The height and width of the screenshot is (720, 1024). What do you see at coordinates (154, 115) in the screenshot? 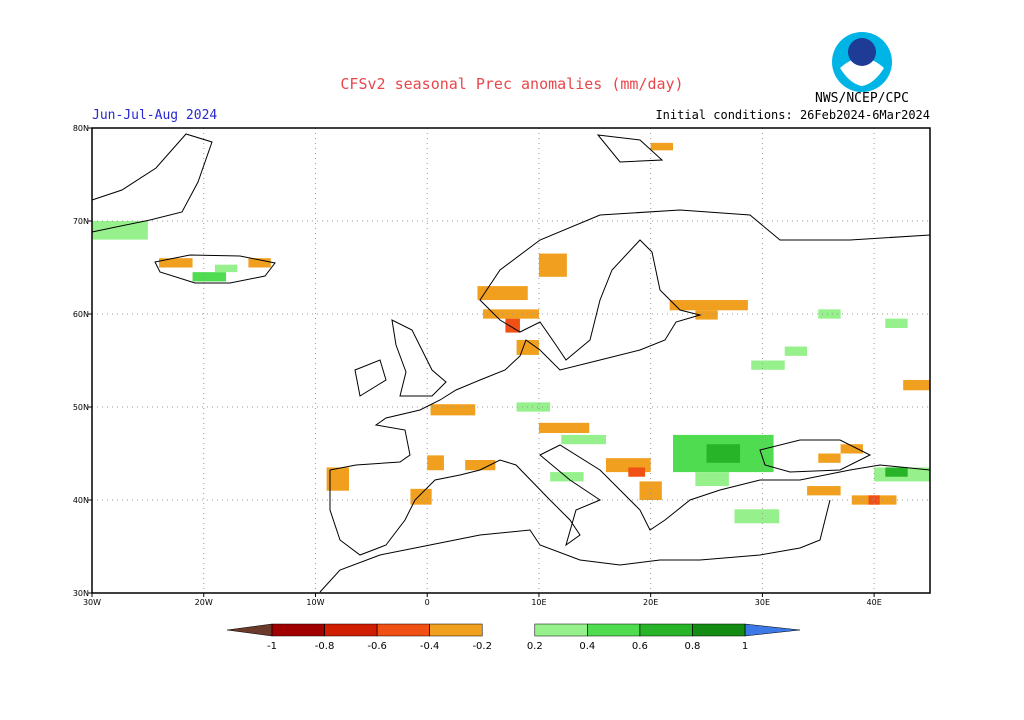
I see `period: Jun-Jul-Aug 2024` at bounding box center [154, 115].